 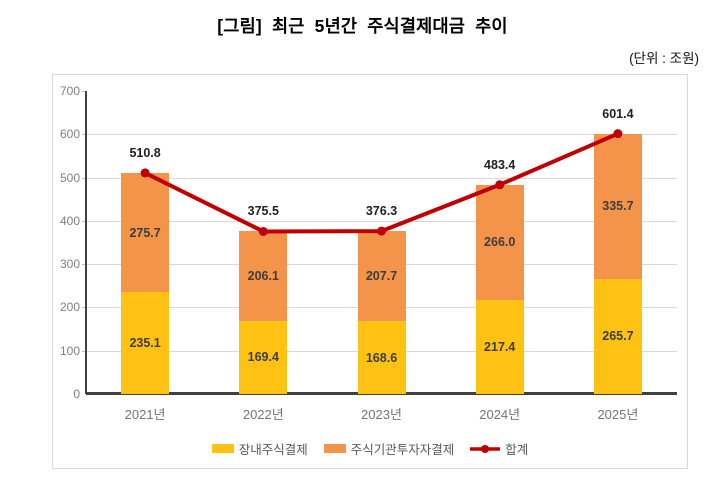 What do you see at coordinates (362, 26) in the screenshot?
I see `chart-title: [그림] 최근 5년간 주식결제대금 추이` at bounding box center [362, 26].